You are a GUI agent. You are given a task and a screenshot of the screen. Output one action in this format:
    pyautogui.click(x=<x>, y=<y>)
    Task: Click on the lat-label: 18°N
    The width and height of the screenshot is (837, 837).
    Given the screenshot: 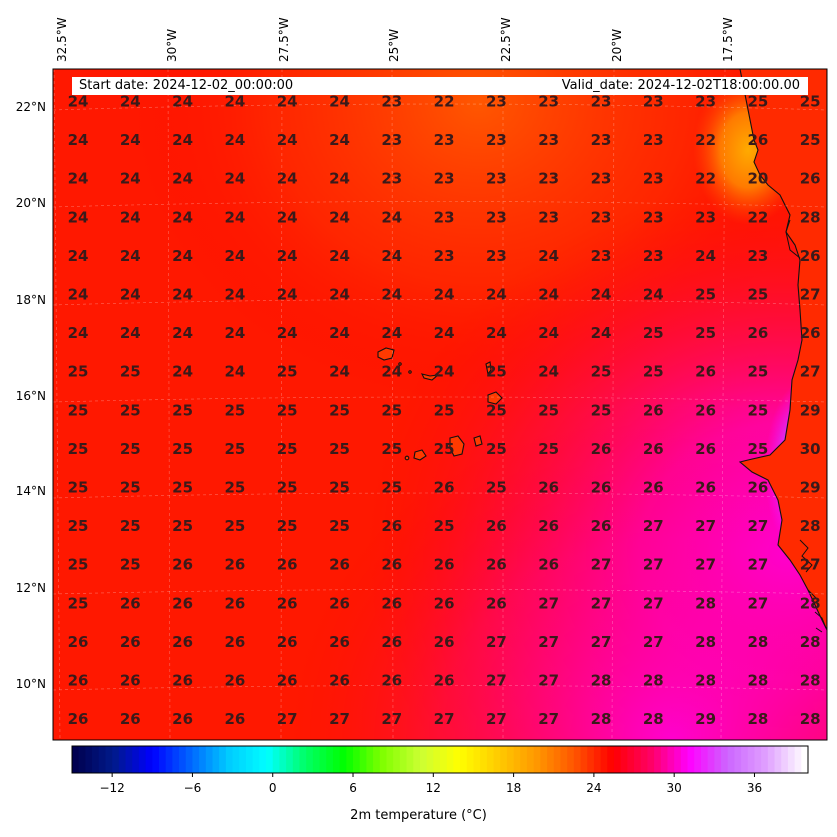 What is the action you would take?
    pyautogui.click(x=31, y=300)
    